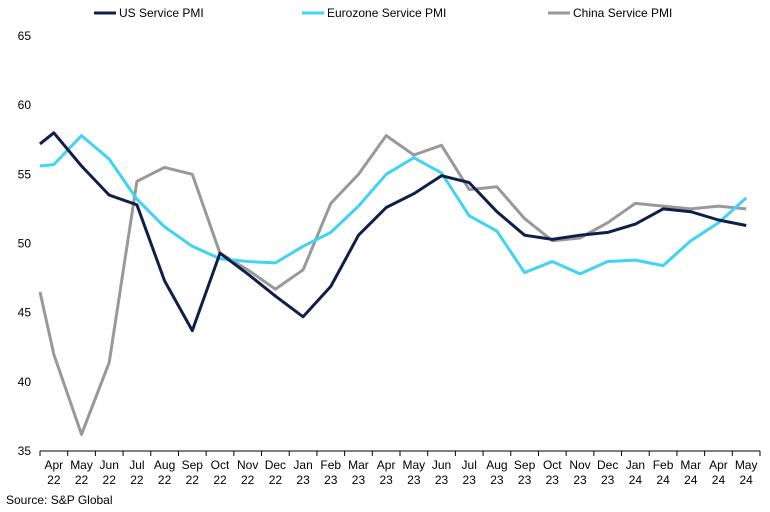 This screenshot has width=770, height=512. What do you see at coordinates (25, 382) in the screenshot?
I see `y-tick-label: 40` at bounding box center [25, 382].